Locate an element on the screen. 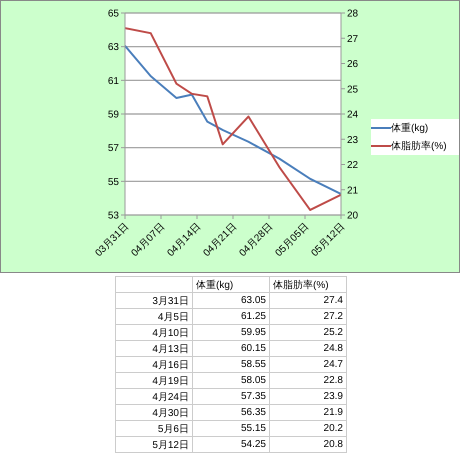 The image size is (462, 466). text: 体脂肪率(%) is located at coordinates (308, 284).